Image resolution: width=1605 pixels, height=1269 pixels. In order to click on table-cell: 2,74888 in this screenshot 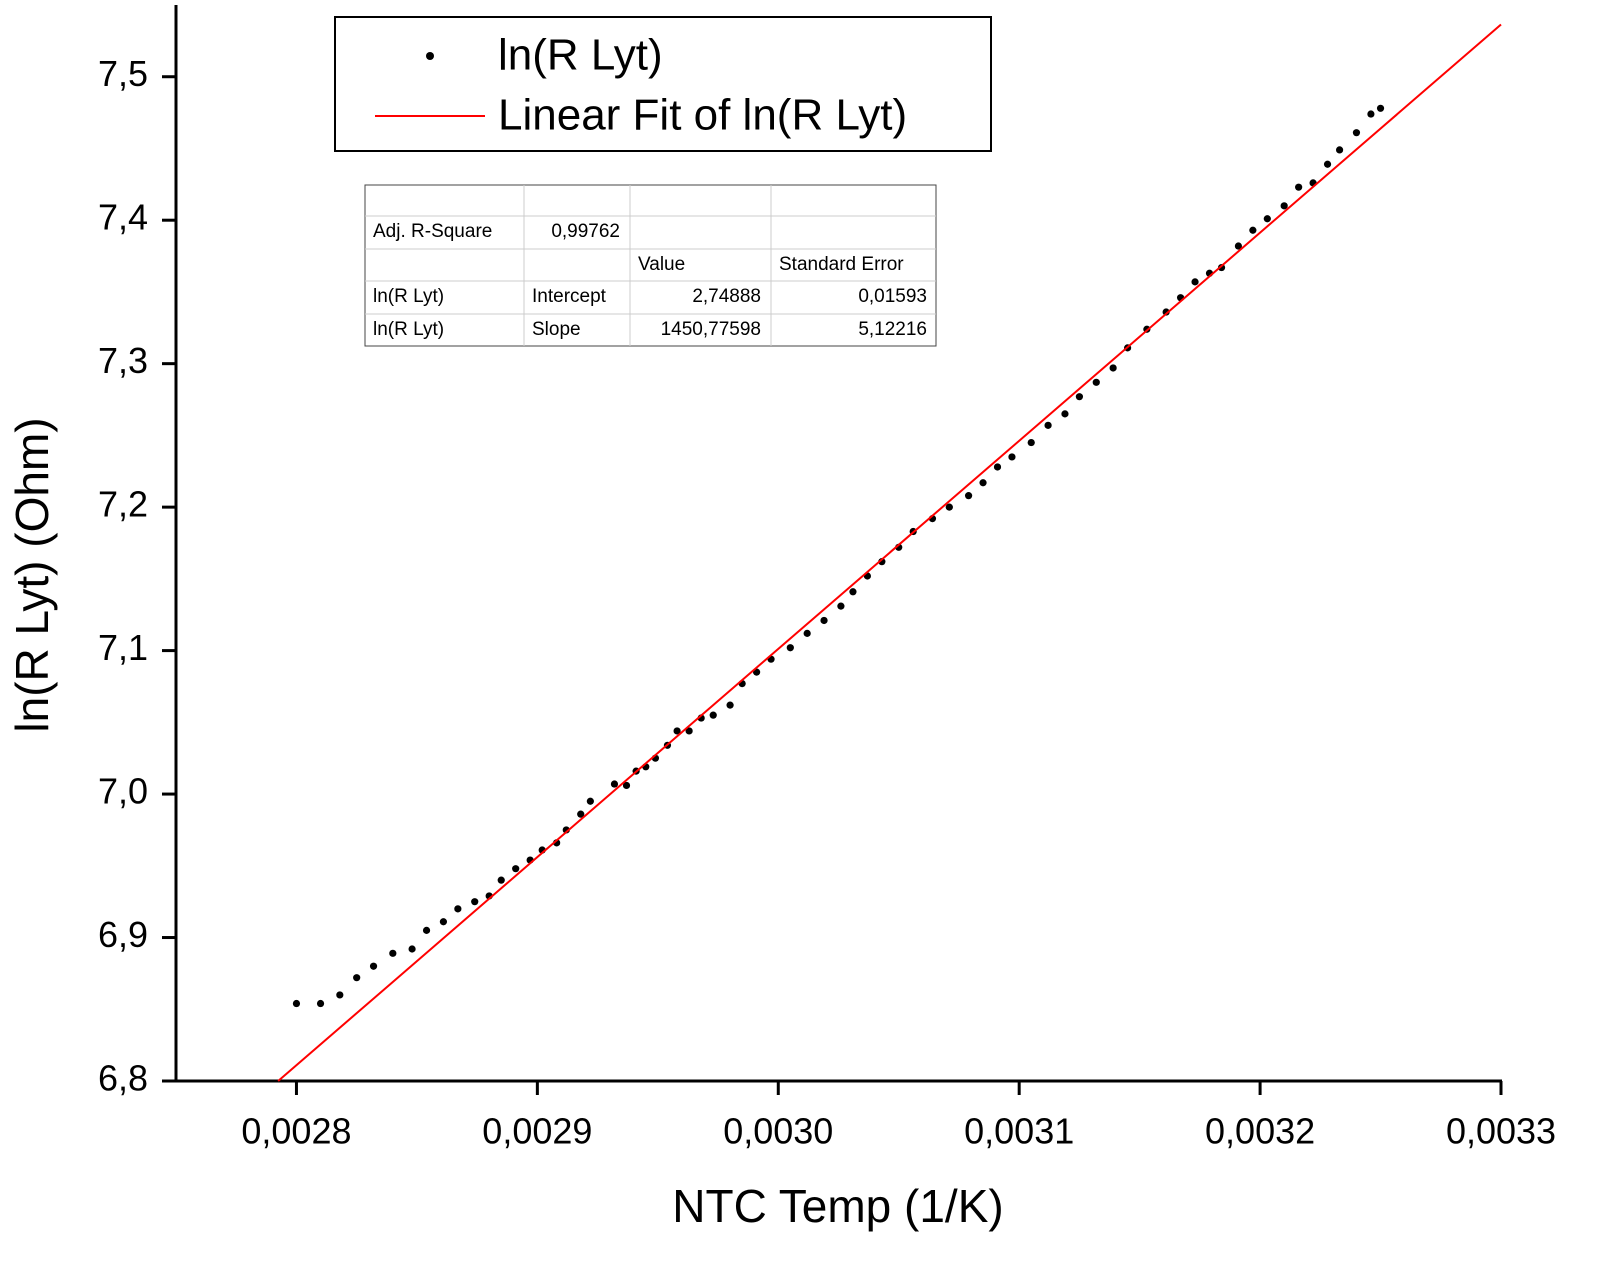, I will do `click(726, 296)`.